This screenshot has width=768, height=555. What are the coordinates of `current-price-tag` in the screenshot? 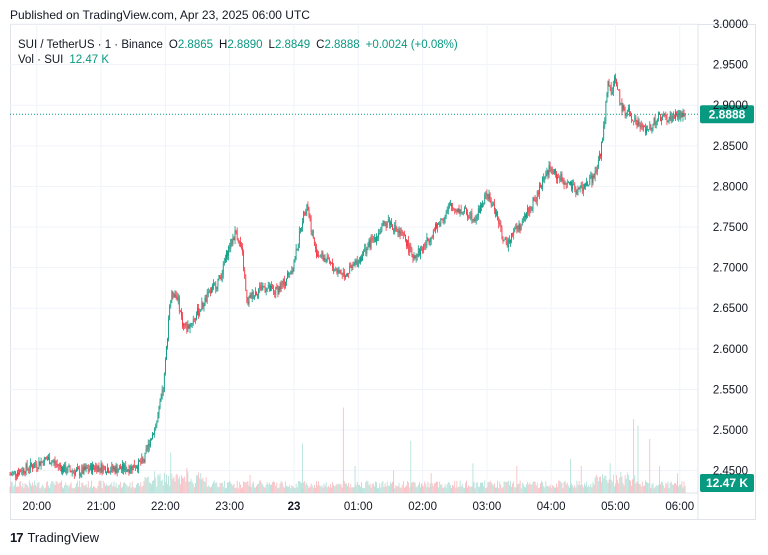 It's located at (727, 114).